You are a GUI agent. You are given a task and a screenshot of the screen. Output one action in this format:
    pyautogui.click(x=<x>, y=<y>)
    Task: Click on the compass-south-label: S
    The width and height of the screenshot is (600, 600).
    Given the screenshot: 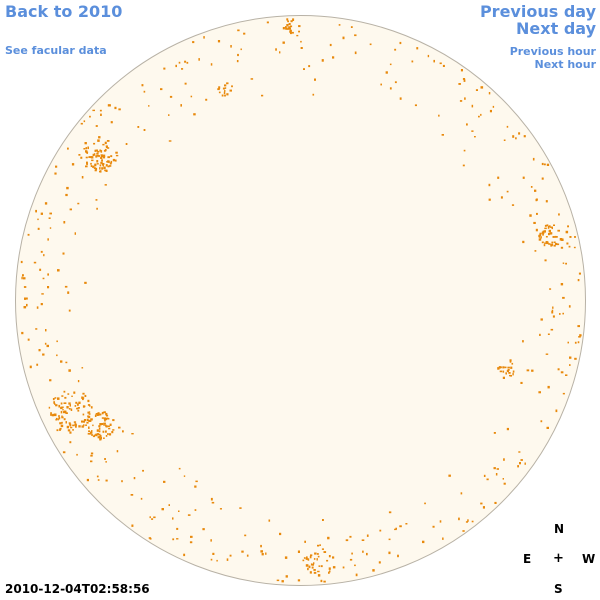 What is the action you would take?
    pyautogui.click(x=558, y=589)
    